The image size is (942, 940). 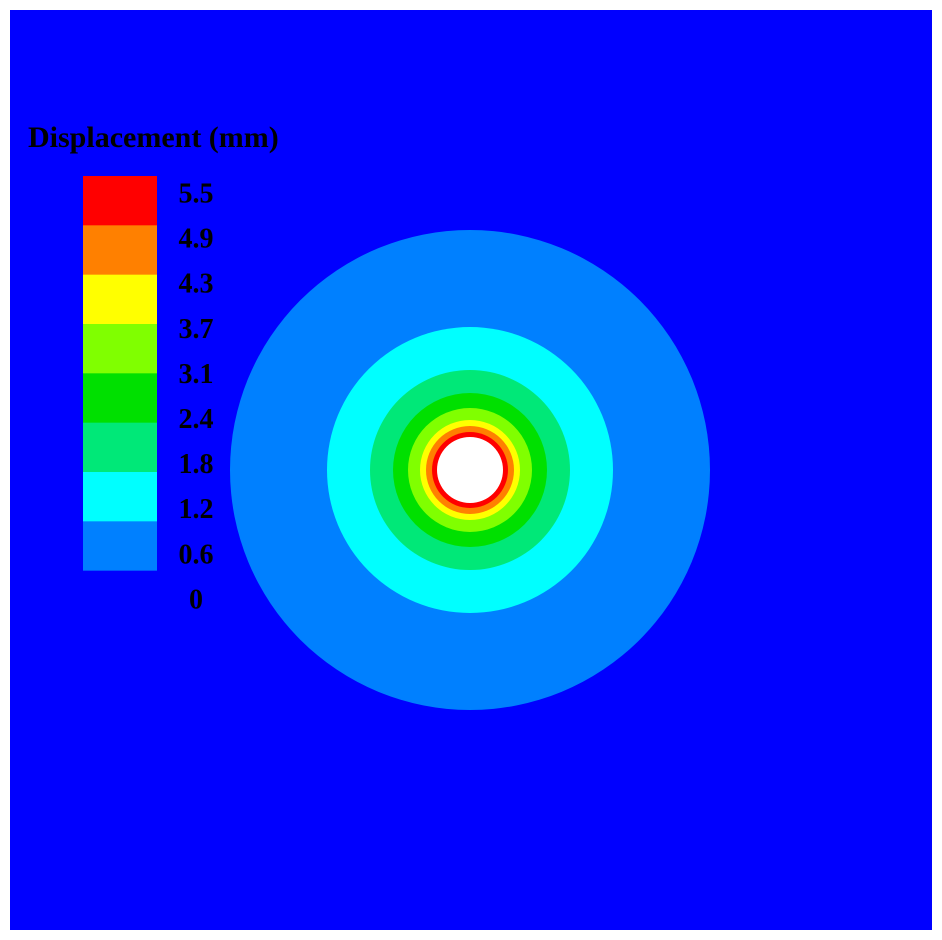 I want to click on legend-label: 5.5, so click(x=196, y=193).